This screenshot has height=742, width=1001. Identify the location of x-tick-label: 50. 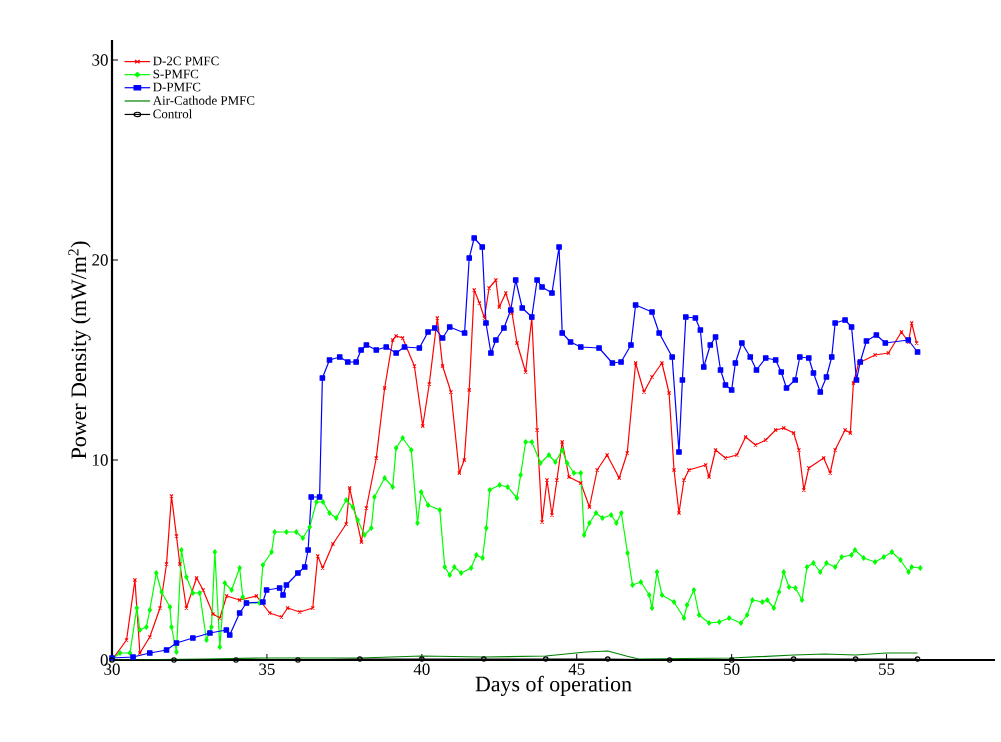
(732, 669).